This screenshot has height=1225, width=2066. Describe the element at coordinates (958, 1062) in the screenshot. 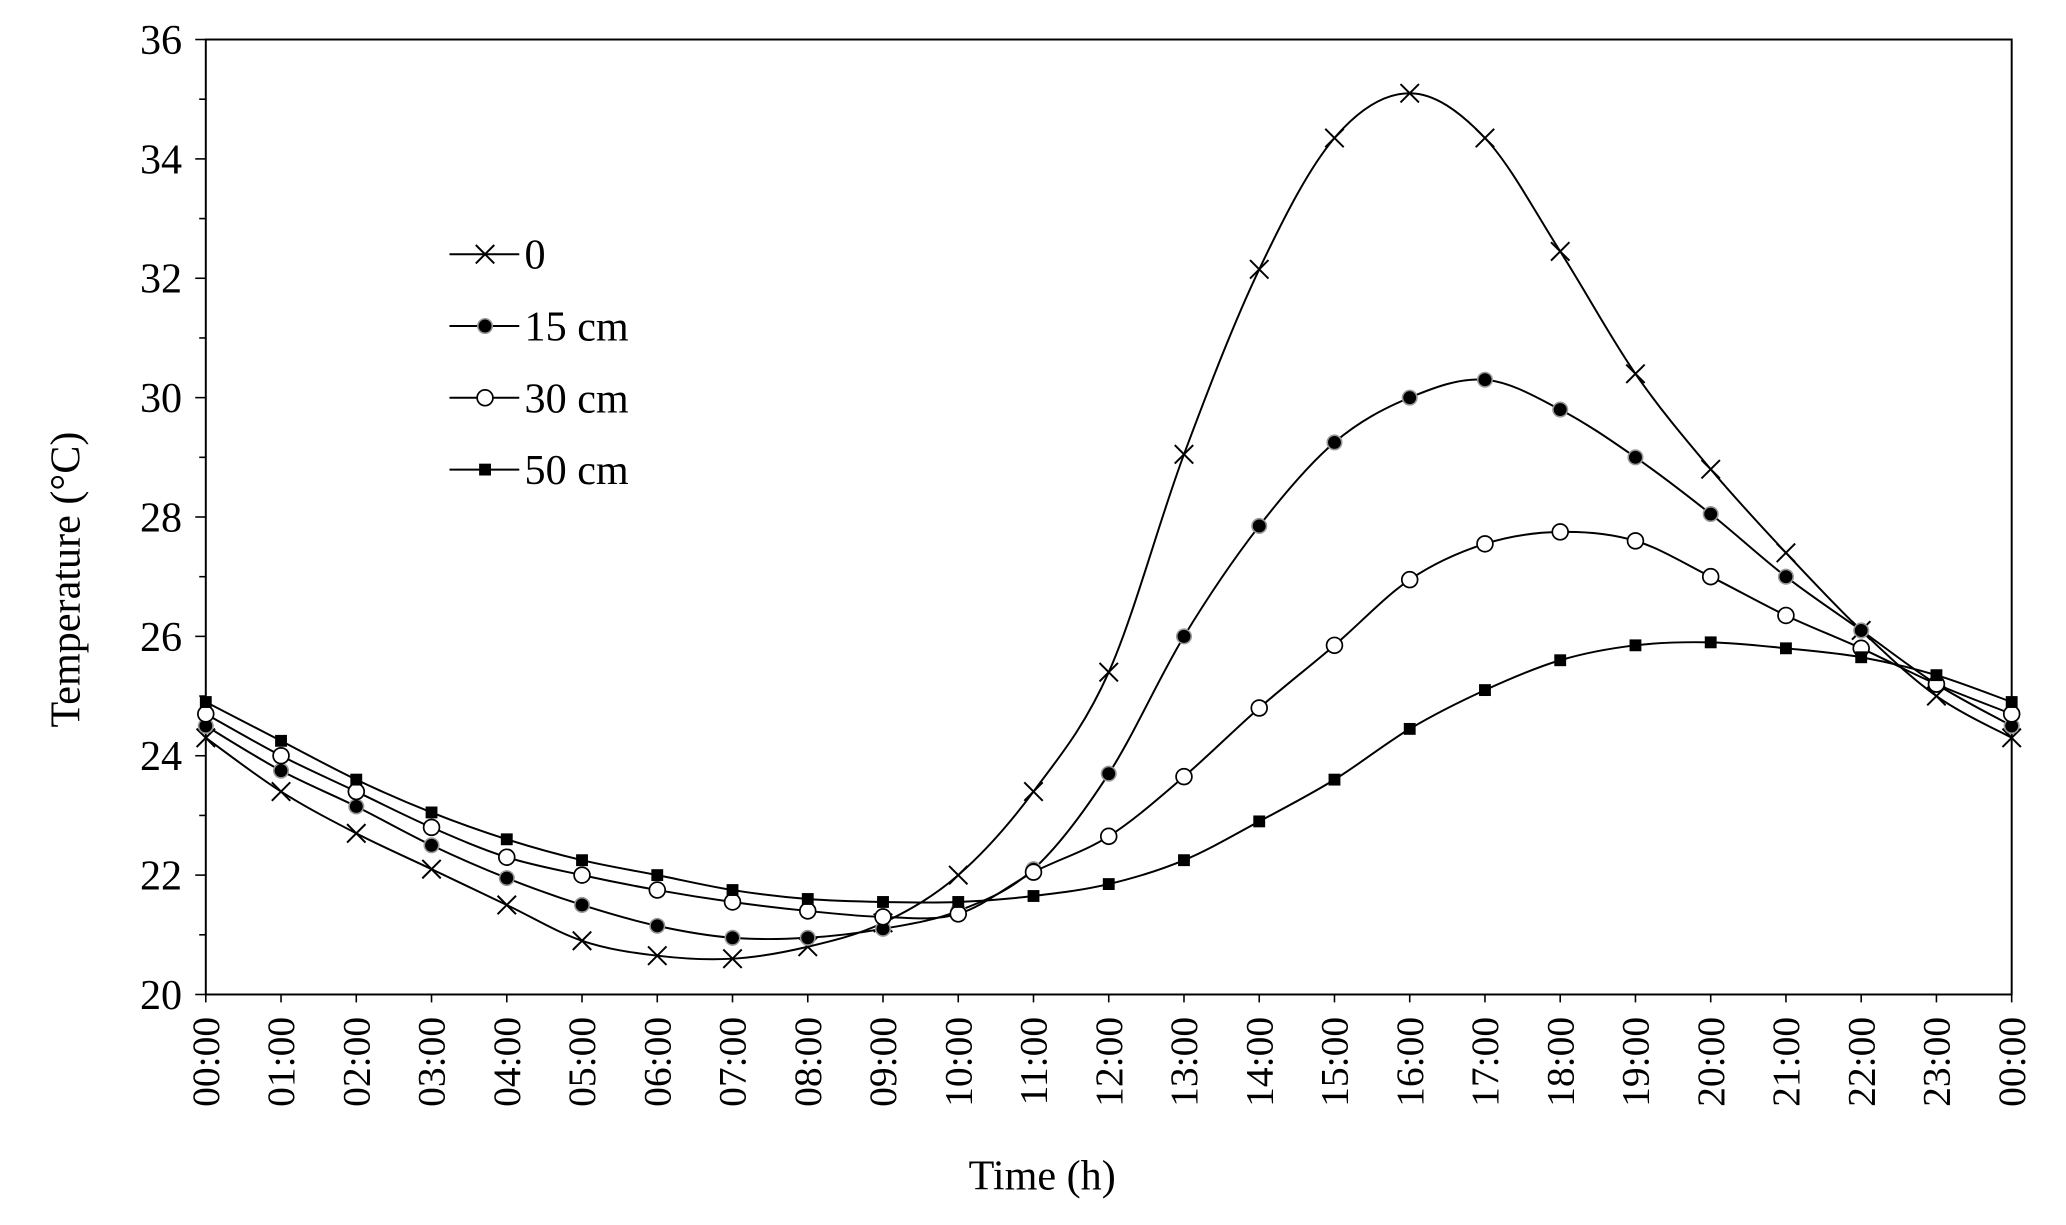

I see `x-tick-label: 10:00` at that location.